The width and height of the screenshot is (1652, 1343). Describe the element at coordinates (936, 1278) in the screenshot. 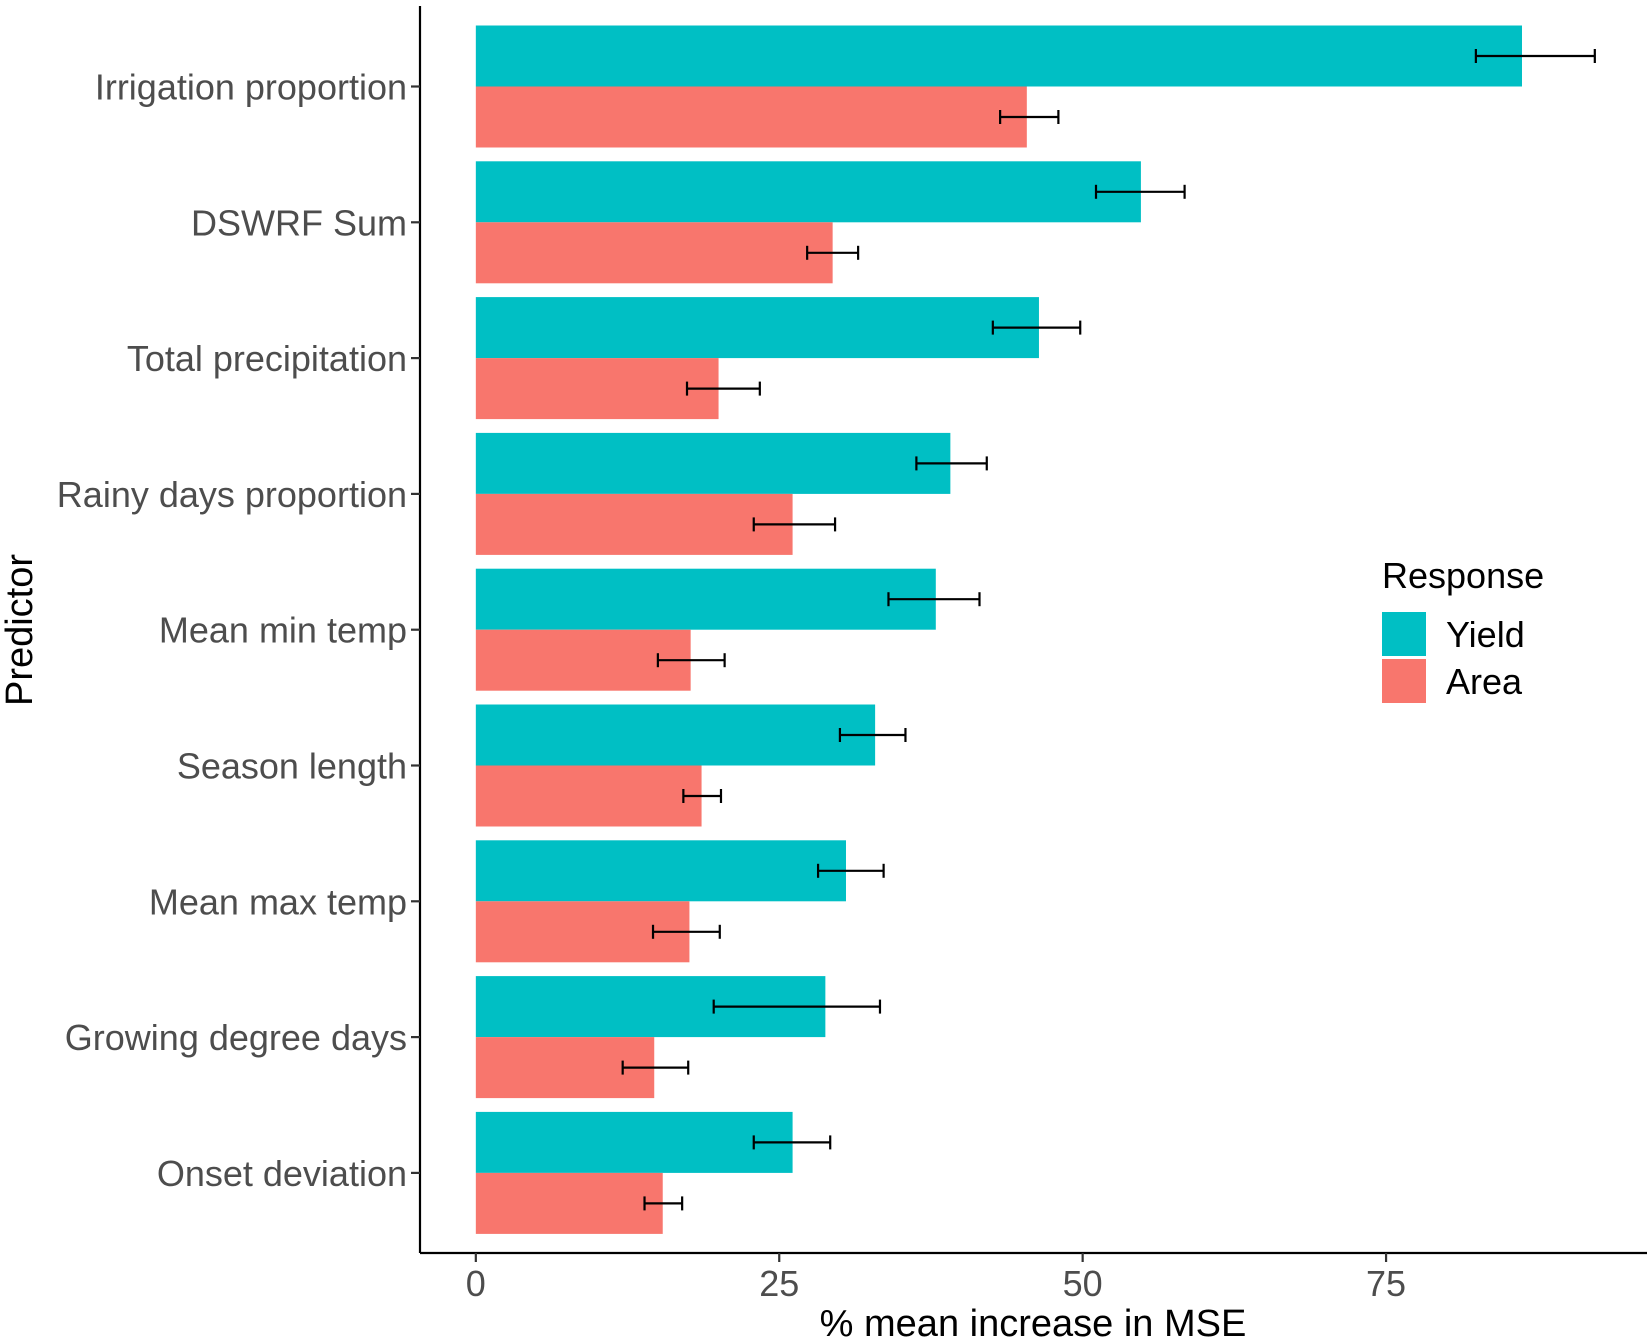

I see `x-ticks-layer: 0 25 50 75` at that location.